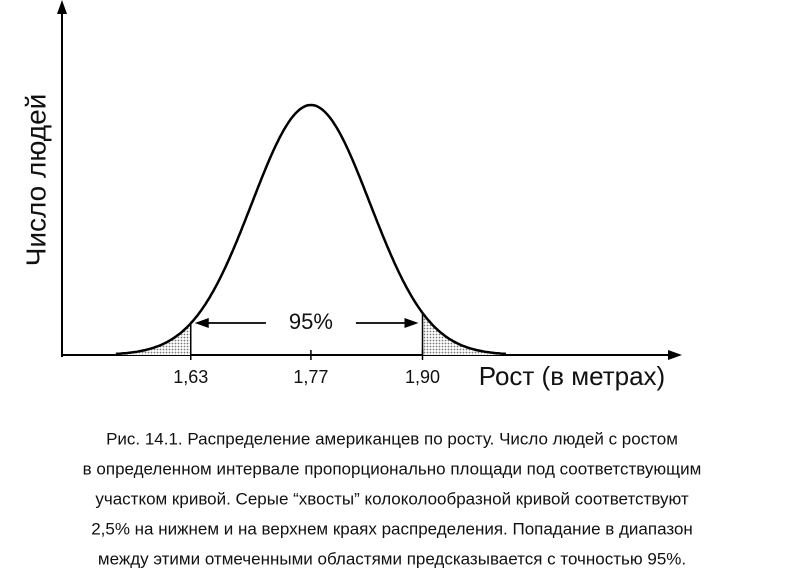 This screenshot has height=584, width=788. Describe the element at coordinates (190, 377) in the screenshot. I see `x-tick-label: 1,63` at that location.